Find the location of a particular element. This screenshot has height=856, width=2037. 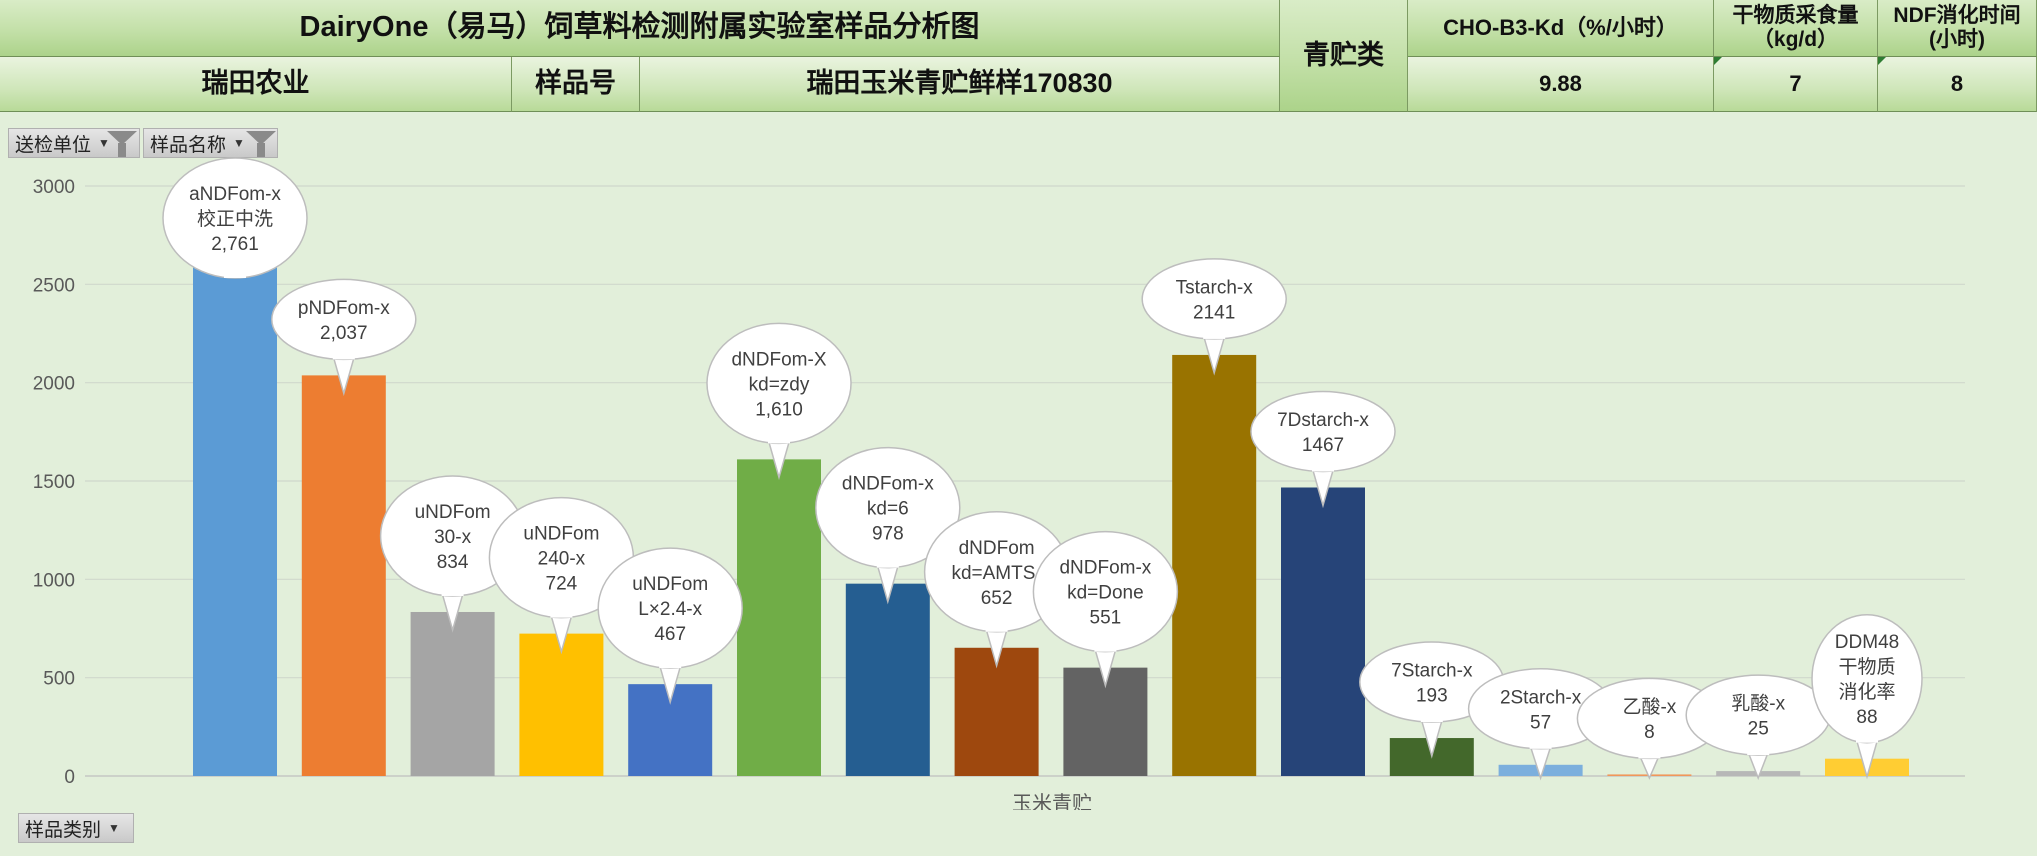

data-label-callout: aNDFom-x 校正中洗 2,761 is located at coordinates (235, 218).